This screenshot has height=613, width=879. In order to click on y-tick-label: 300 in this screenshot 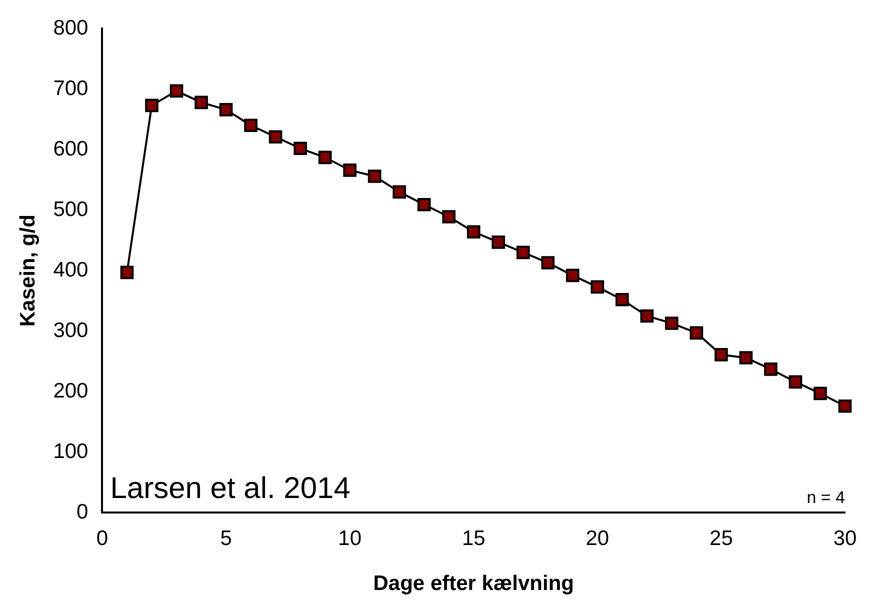, I will do `click(70, 330)`.